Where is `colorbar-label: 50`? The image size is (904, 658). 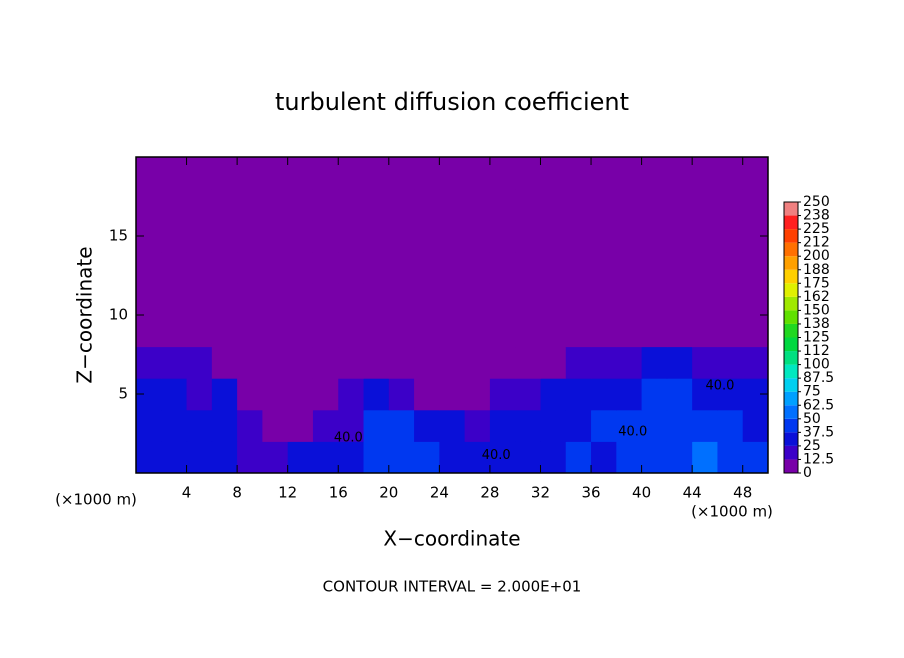
colorbar-label: 50 is located at coordinates (812, 419).